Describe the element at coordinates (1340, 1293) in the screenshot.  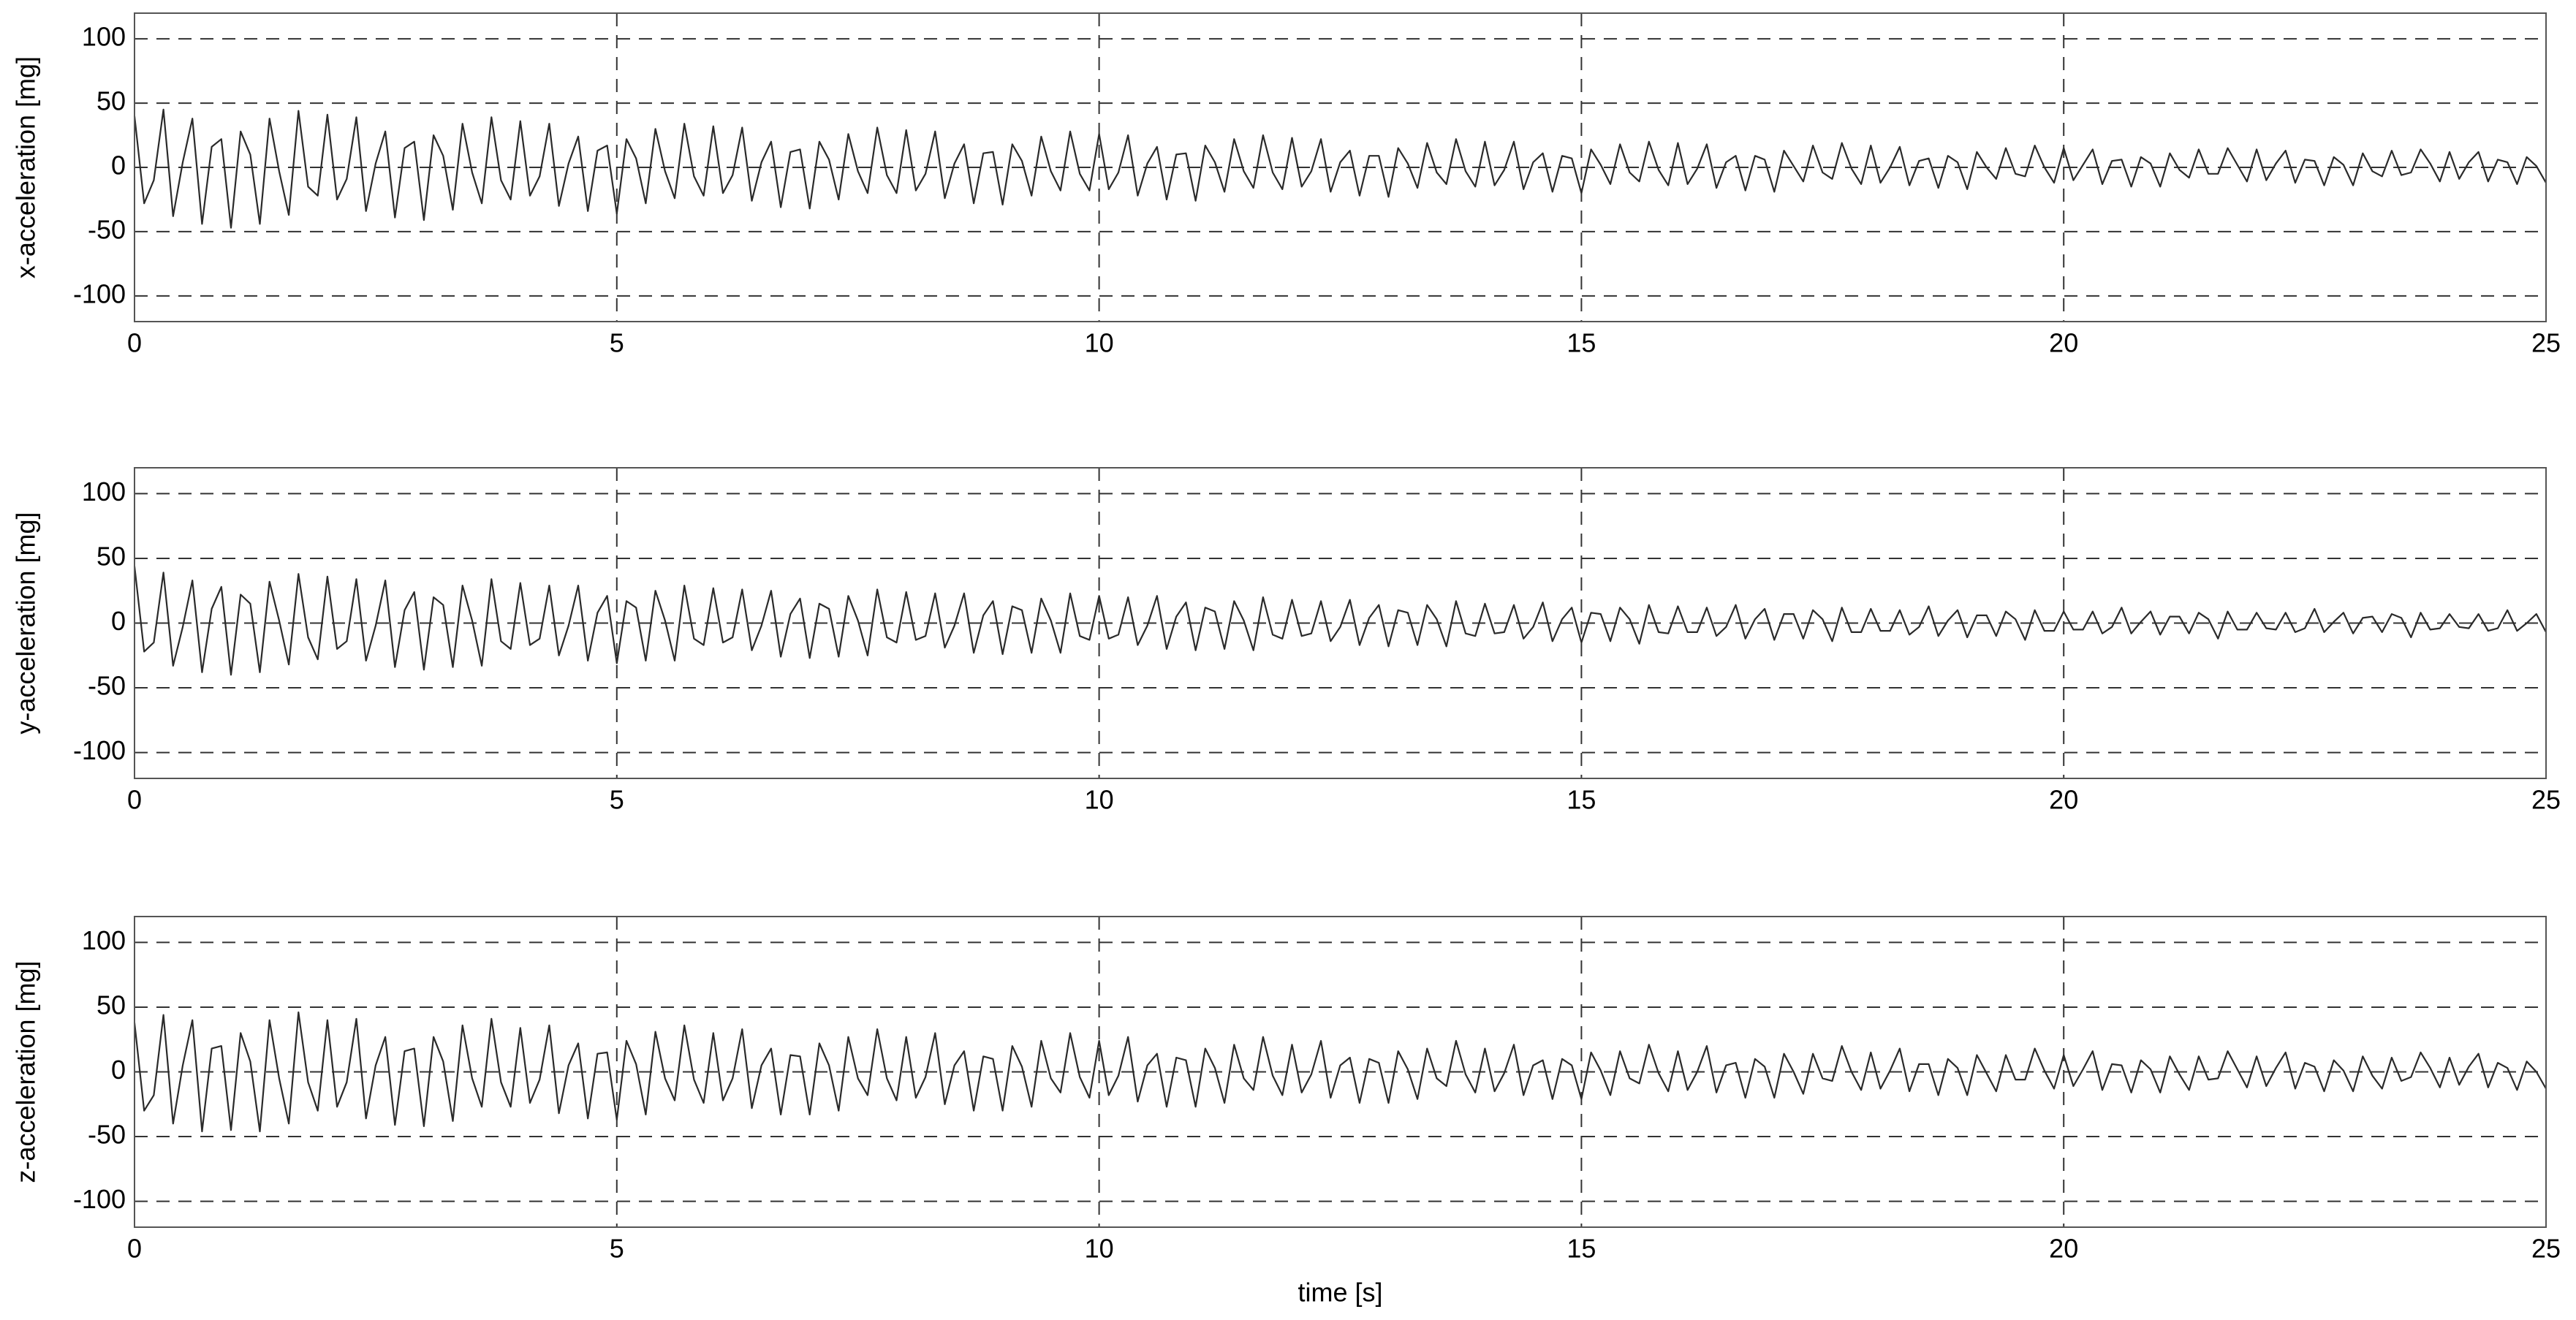
I see `x-axis-label: time [s]` at that location.